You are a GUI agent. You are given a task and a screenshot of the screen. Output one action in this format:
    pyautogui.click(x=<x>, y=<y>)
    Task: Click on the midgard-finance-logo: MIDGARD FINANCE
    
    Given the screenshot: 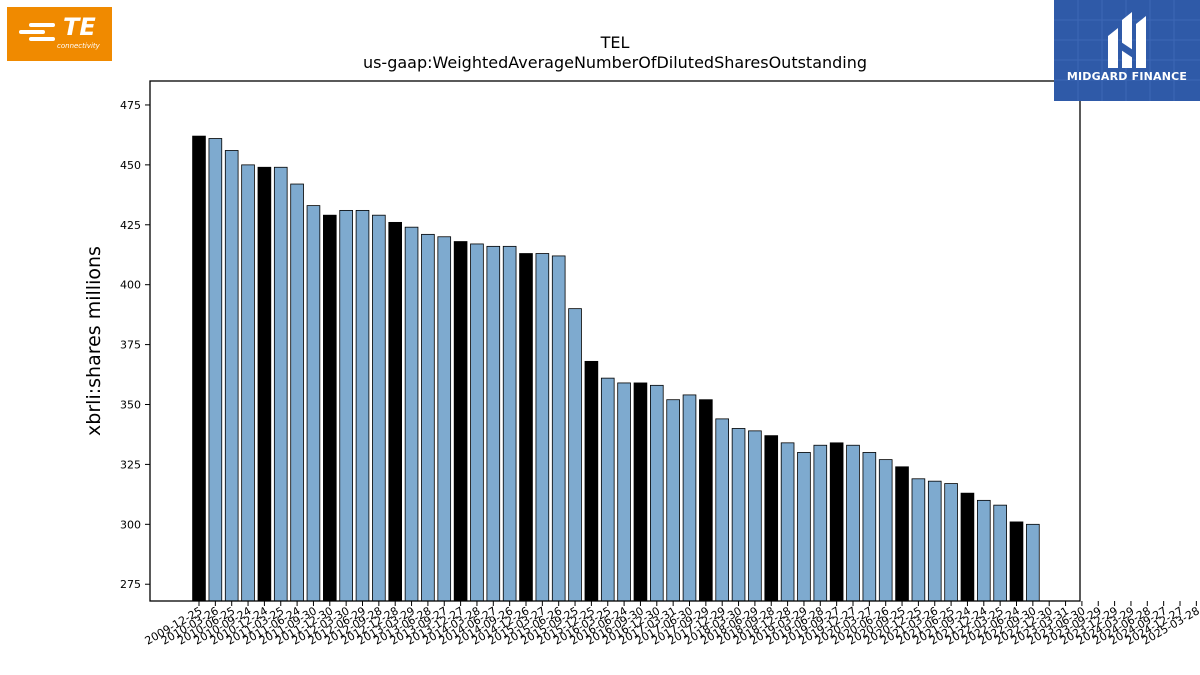 What is the action you would take?
    pyautogui.click(x=1127, y=50)
    